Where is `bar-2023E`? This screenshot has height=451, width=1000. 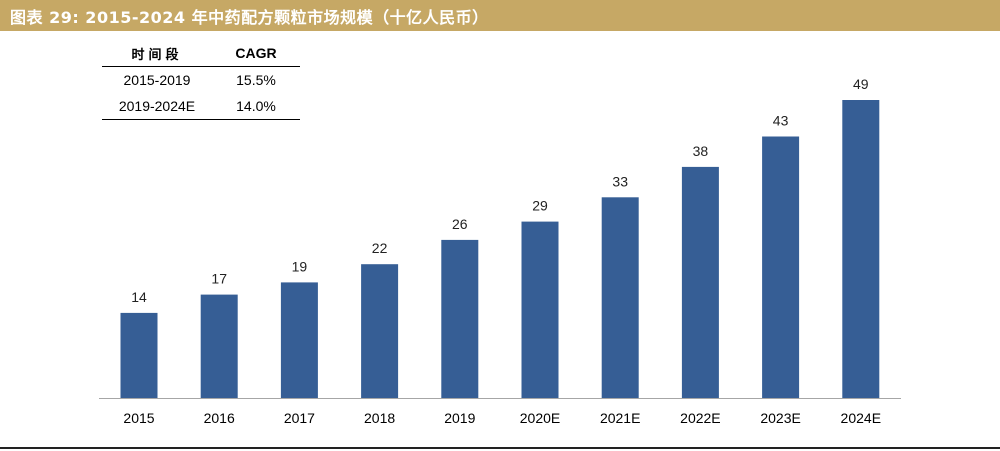 bar-2023E is located at coordinates (781, 267).